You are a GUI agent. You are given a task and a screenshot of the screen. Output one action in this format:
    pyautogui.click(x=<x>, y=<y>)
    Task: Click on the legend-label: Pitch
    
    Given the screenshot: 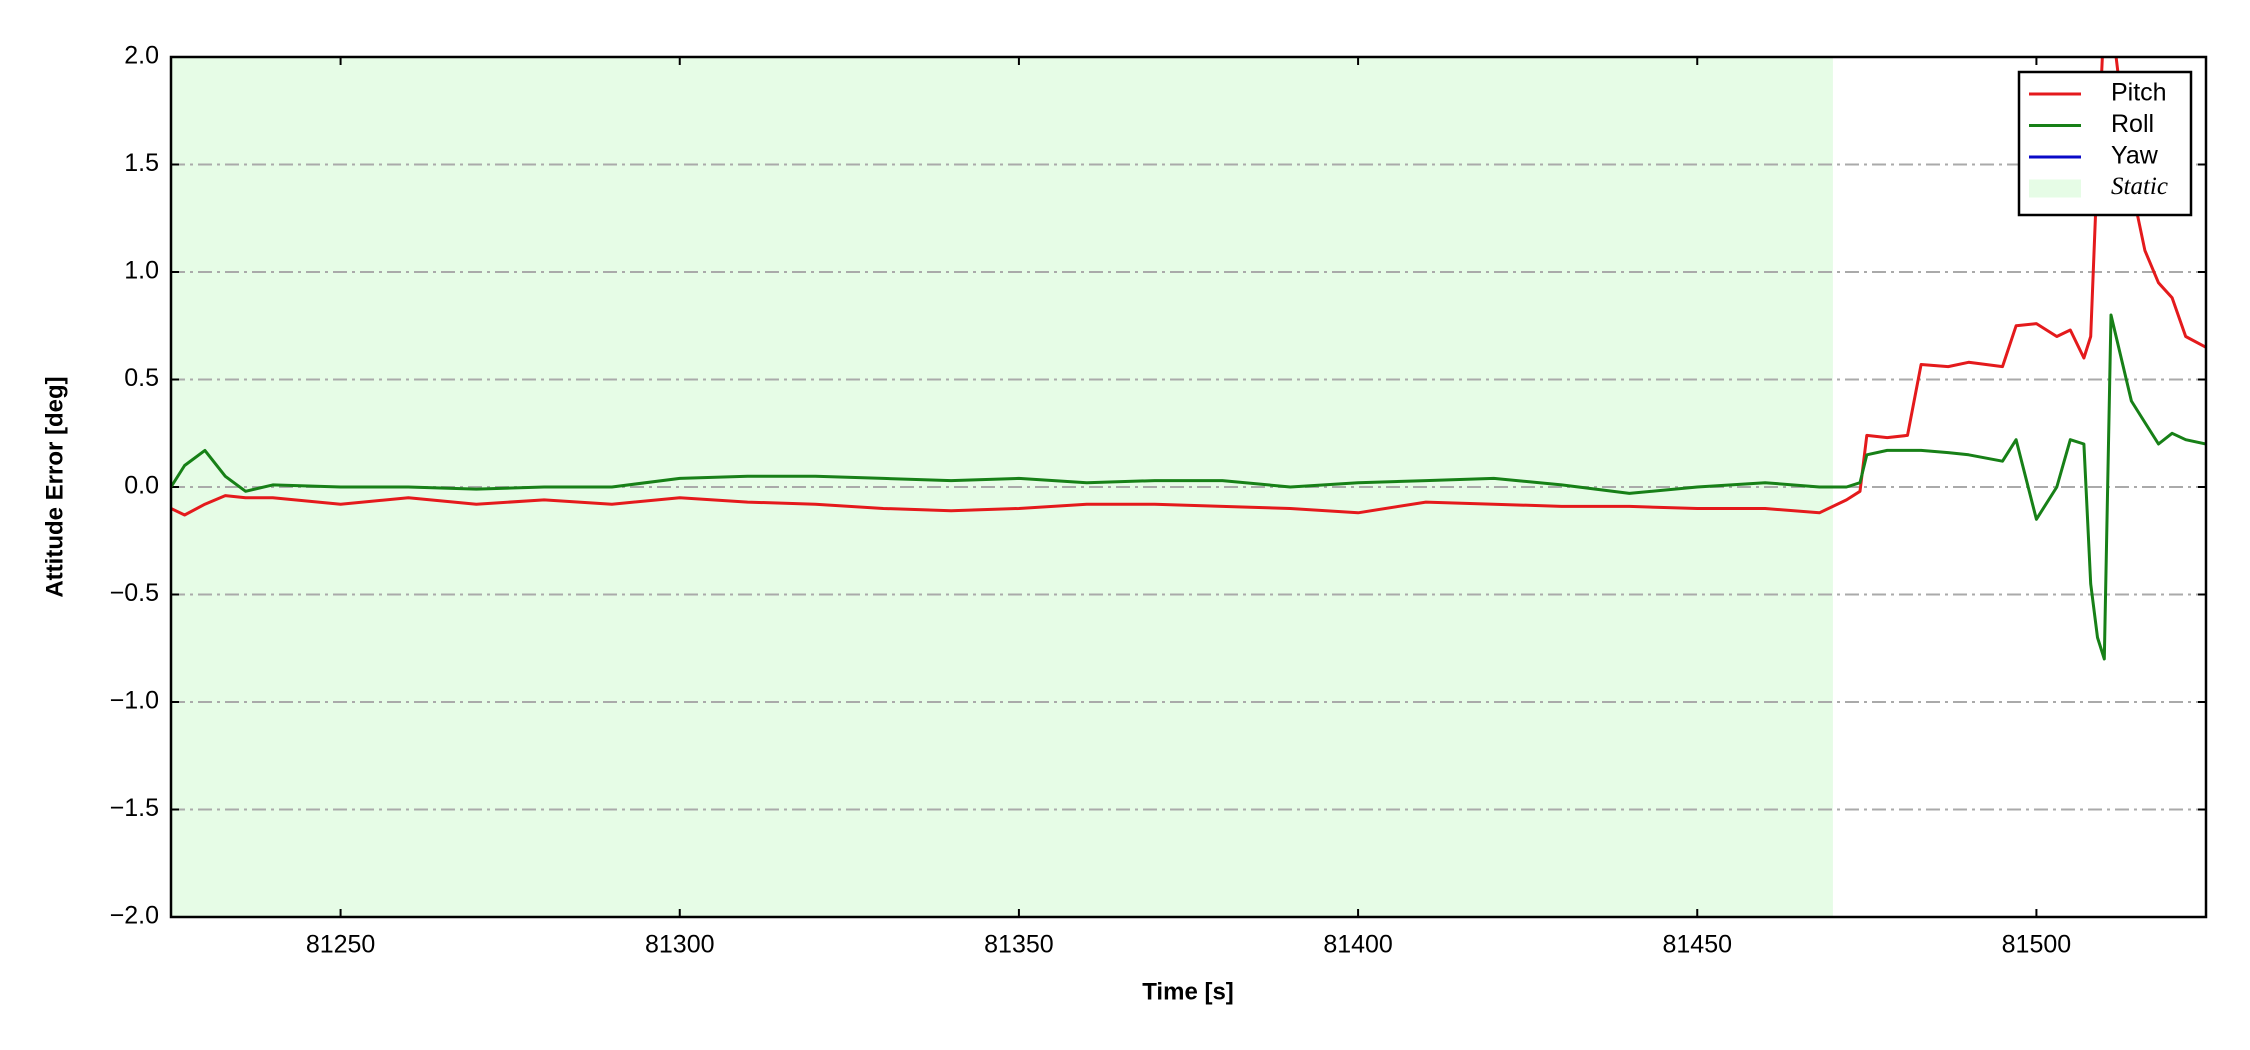 What is the action you would take?
    pyautogui.click(x=2139, y=93)
    